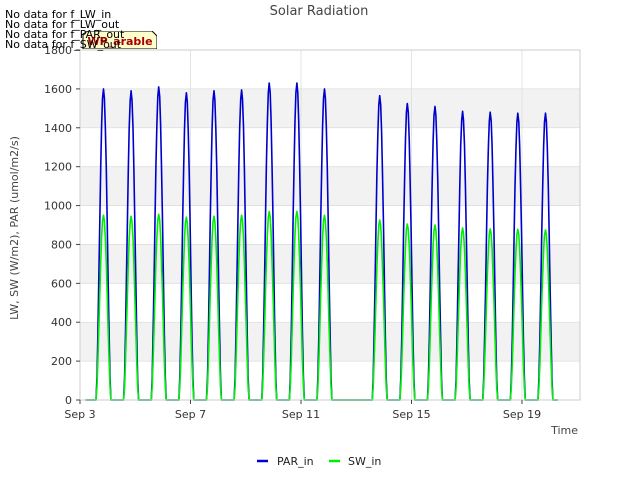 The image size is (640, 480). Describe the element at coordinates (58, 50) in the screenshot. I see `y-tick-label: 1800` at that location.